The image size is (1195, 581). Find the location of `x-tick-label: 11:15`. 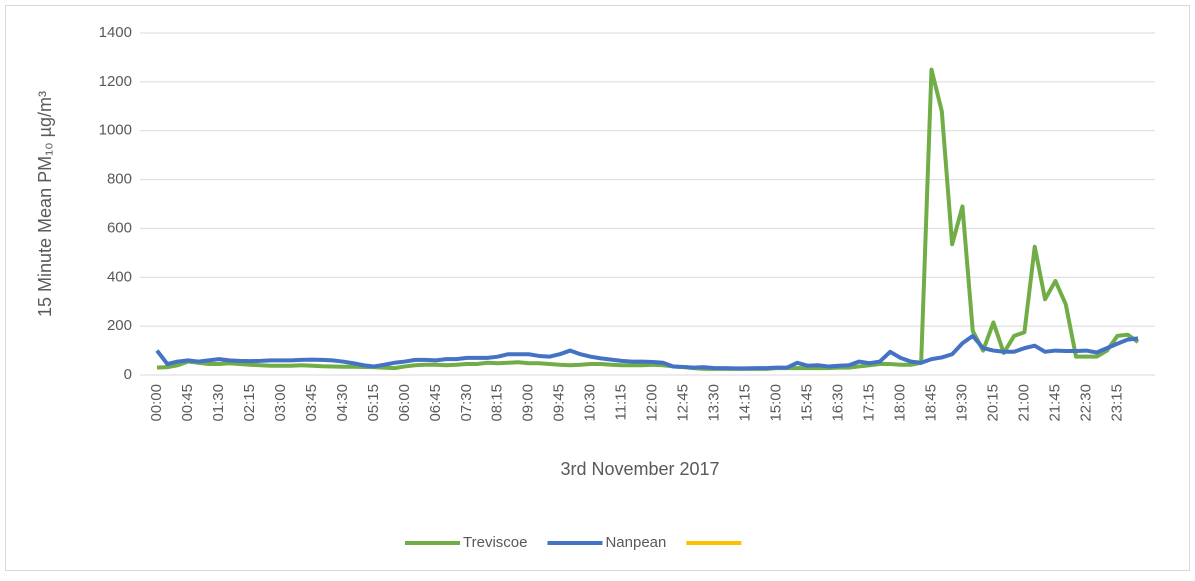

x-tick-label: 11:15 is located at coordinates (621, 402).